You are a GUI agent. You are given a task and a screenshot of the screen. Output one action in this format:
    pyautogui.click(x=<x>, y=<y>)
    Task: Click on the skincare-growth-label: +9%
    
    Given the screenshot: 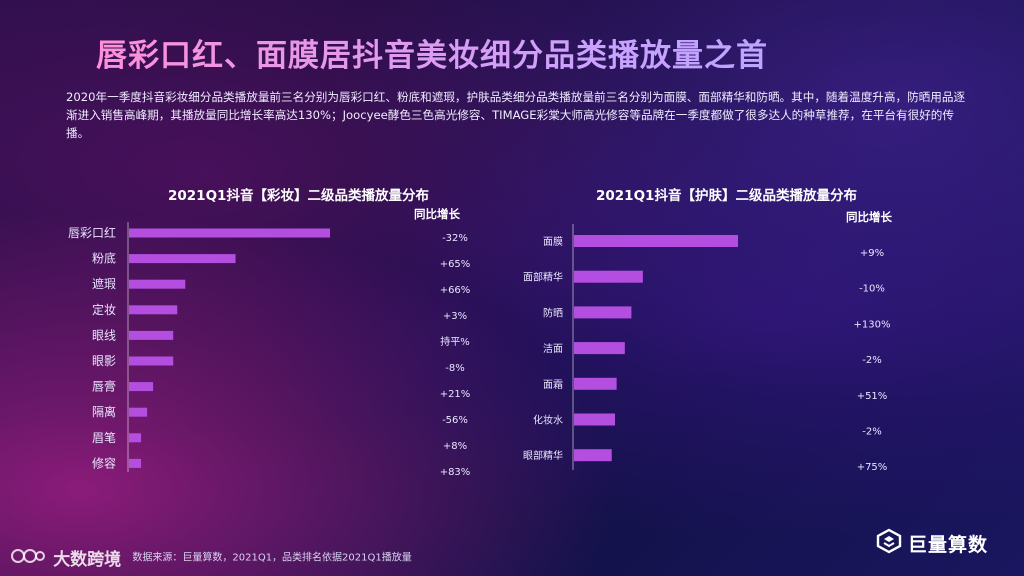 What is the action you would take?
    pyautogui.click(x=872, y=253)
    